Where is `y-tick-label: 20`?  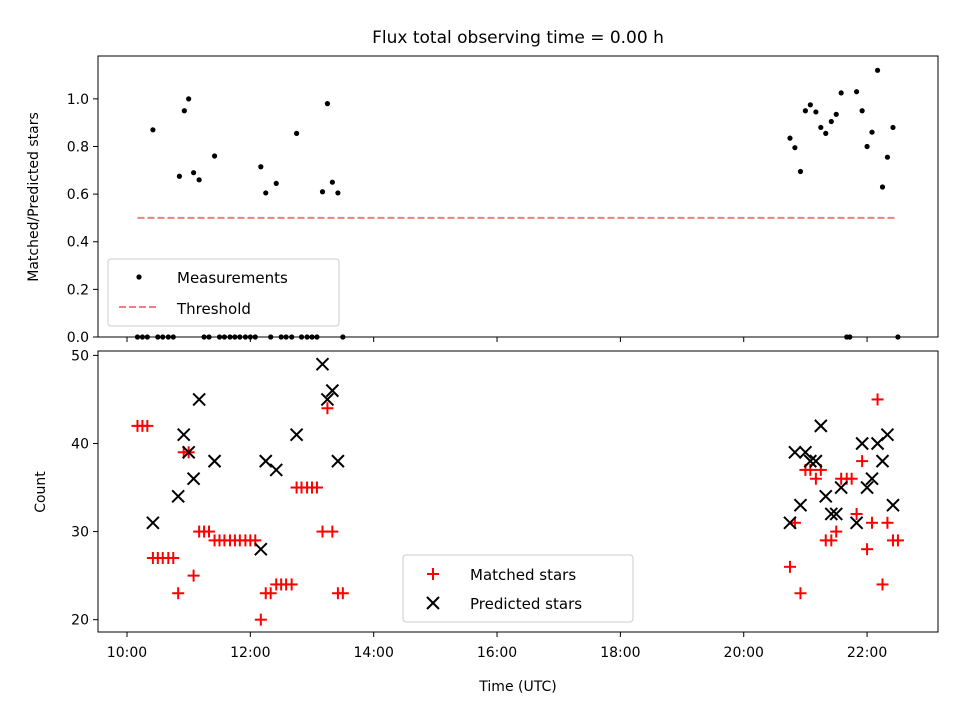 y-tick-label: 20 is located at coordinates (80, 621).